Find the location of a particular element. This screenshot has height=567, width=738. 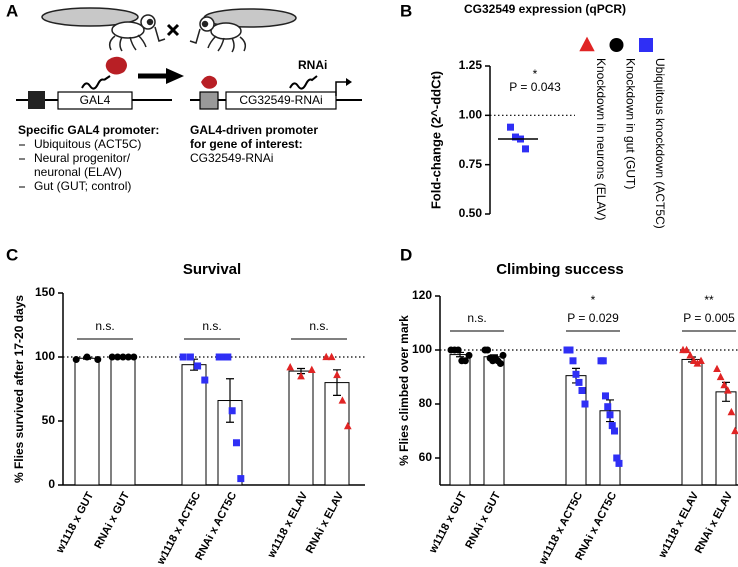

list-heading: GAL4-driven promoter is located at coordinates (254, 130).